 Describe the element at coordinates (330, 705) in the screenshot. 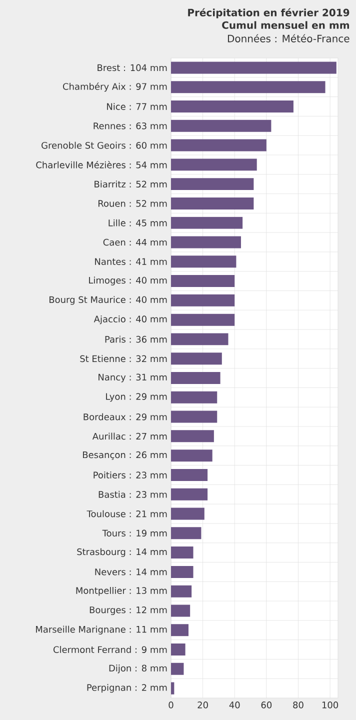

I see `x-tick-label: 100` at that location.